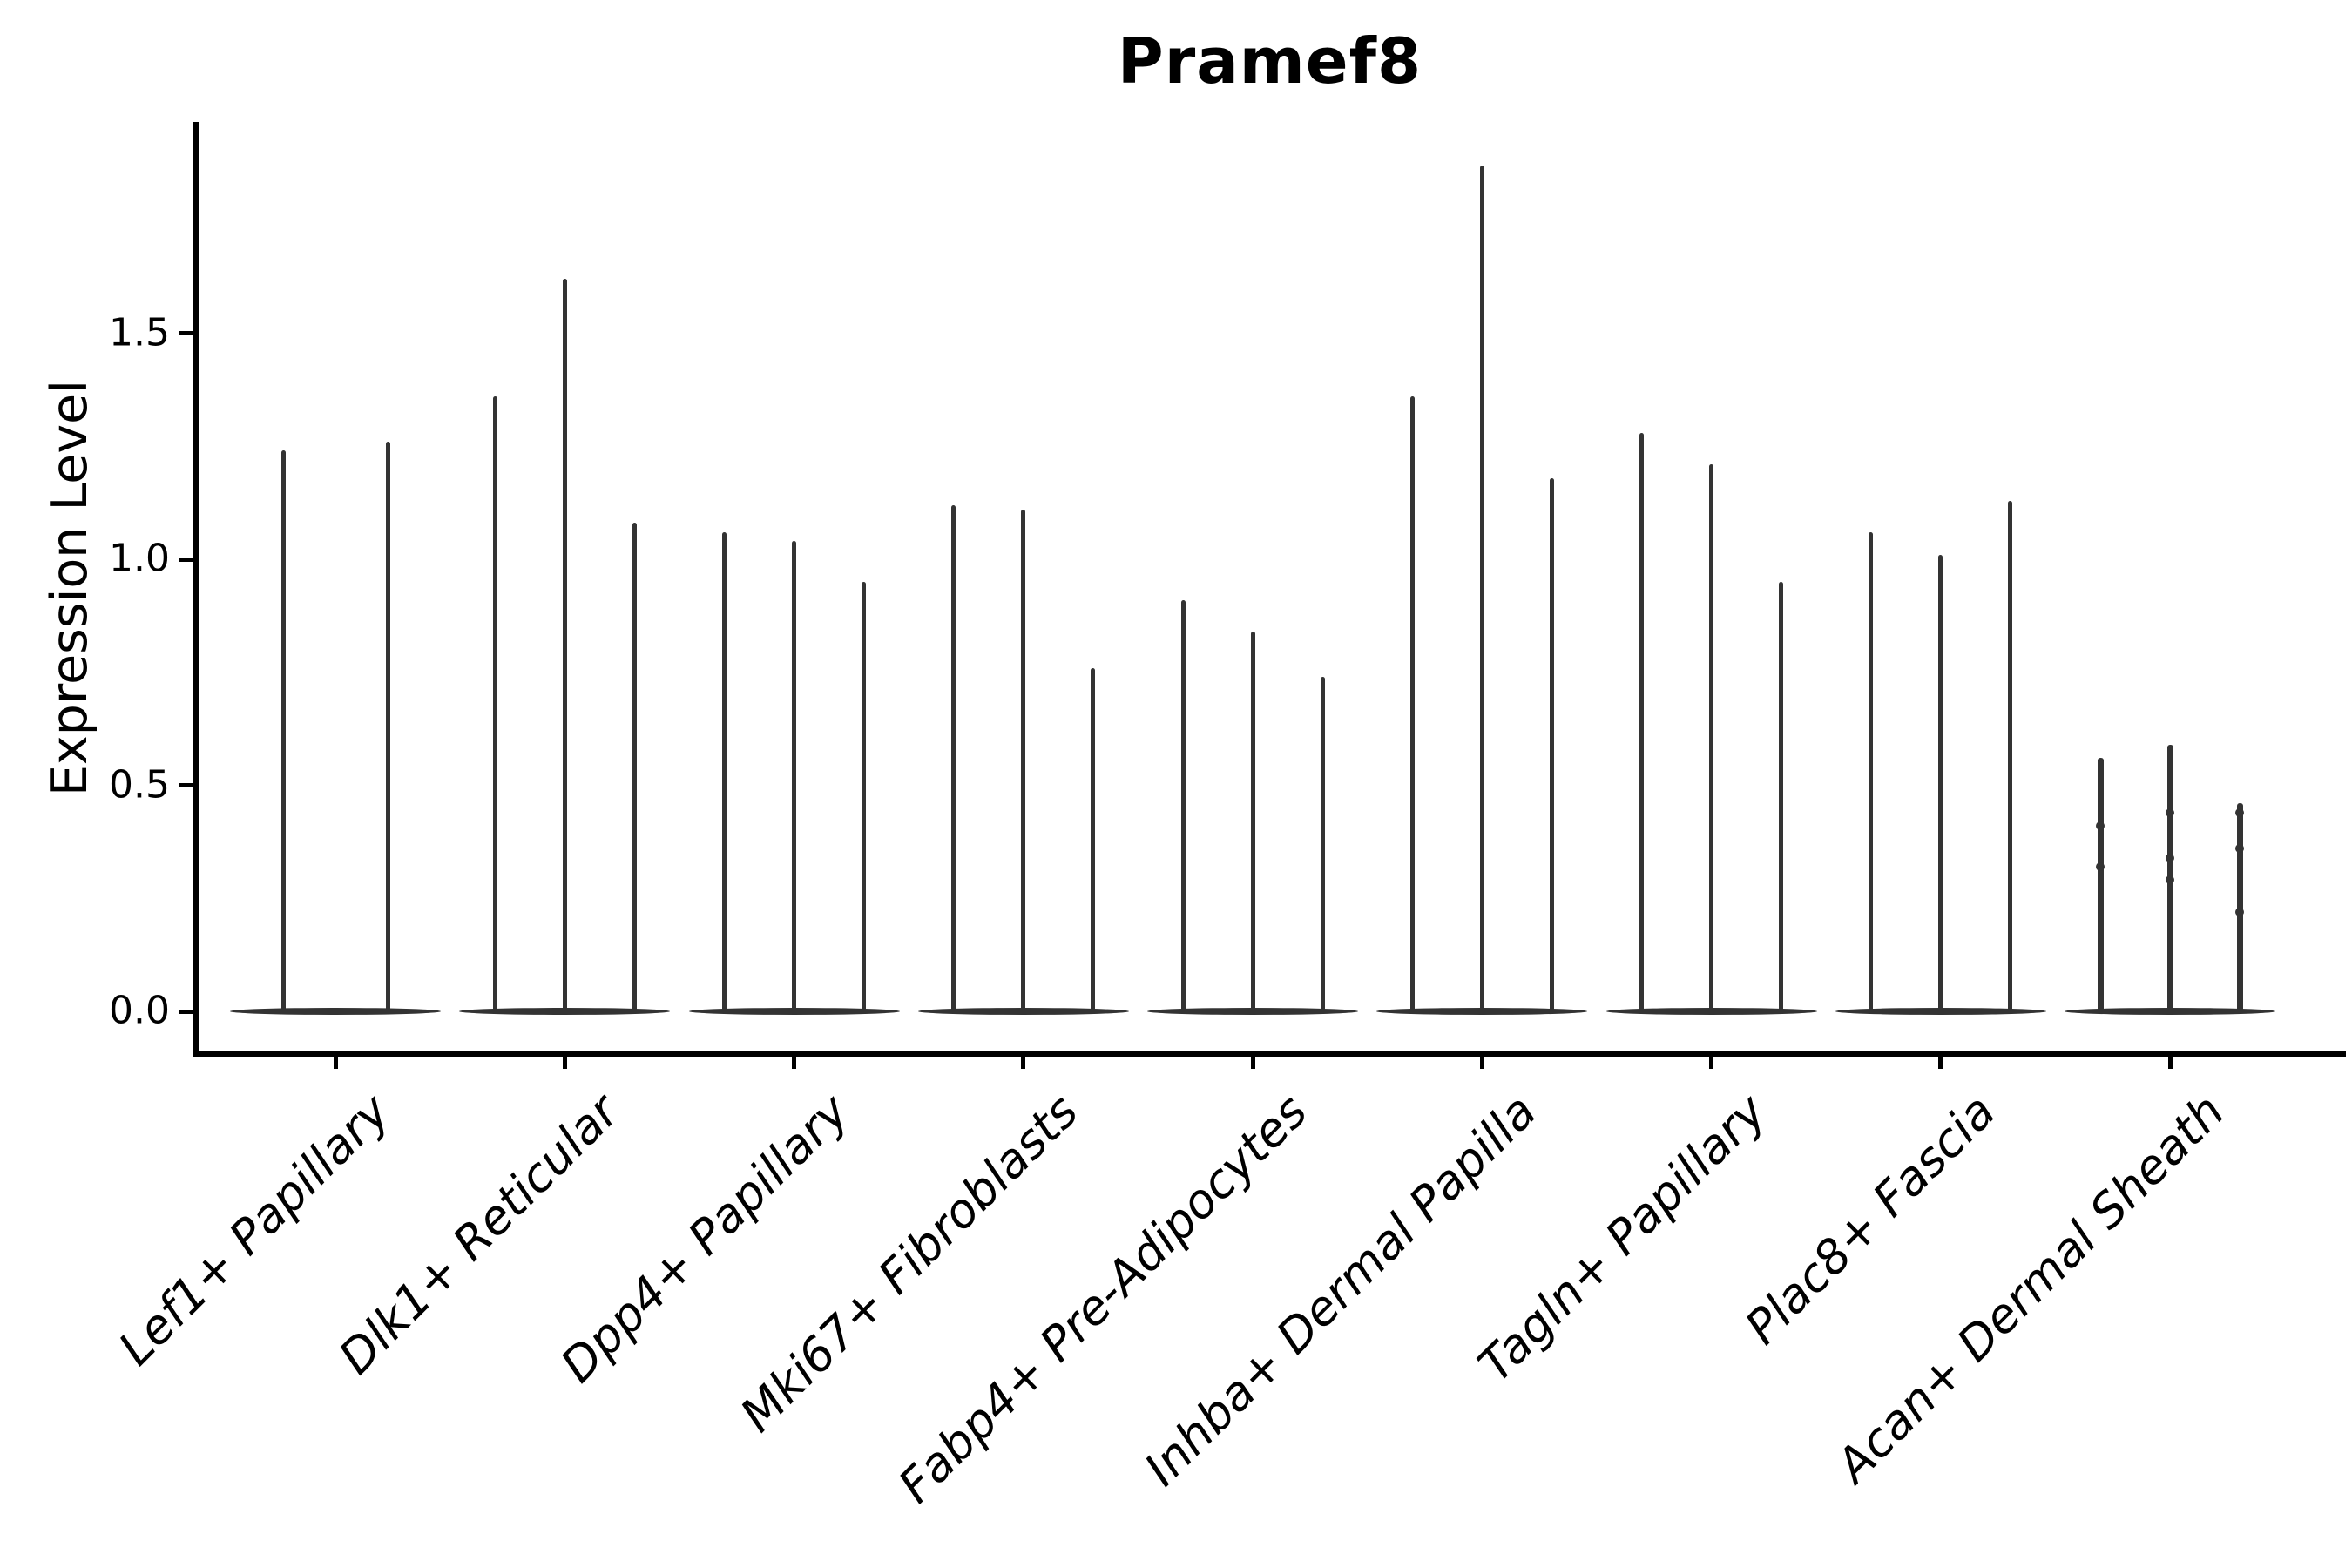  What do you see at coordinates (69, 588) in the screenshot?
I see `y-axis-title: Expression Level` at bounding box center [69, 588].